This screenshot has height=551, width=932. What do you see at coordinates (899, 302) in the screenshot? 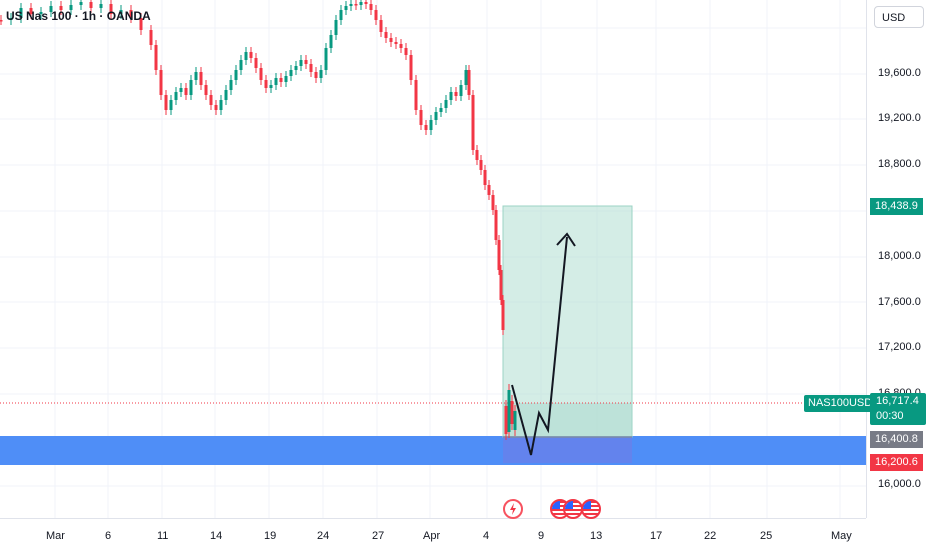
I see `price-tick: 17,600.0` at bounding box center [899, 302].